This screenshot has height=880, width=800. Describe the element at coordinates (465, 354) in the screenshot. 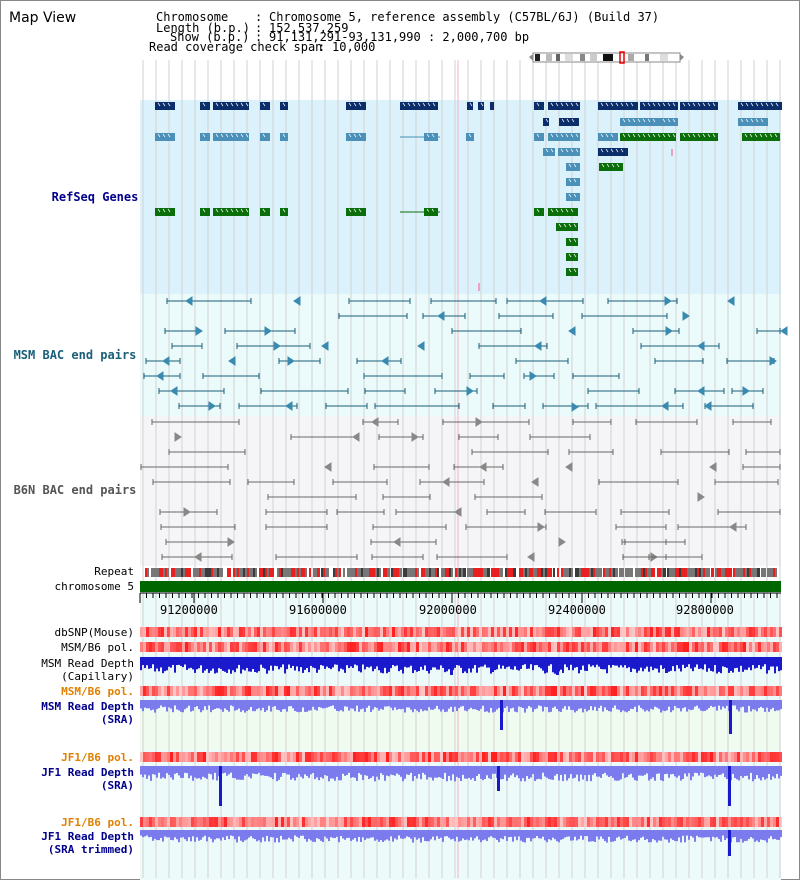

I see `msm-bac-track` at that location.